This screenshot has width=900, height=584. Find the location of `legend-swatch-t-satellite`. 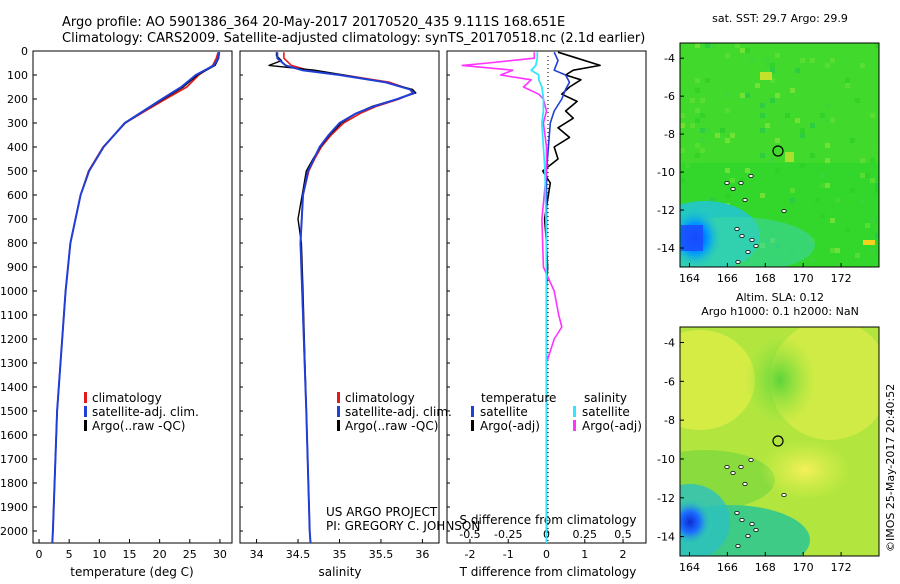

legend-swatch-t-satellite is located at coordinates (472, 411).